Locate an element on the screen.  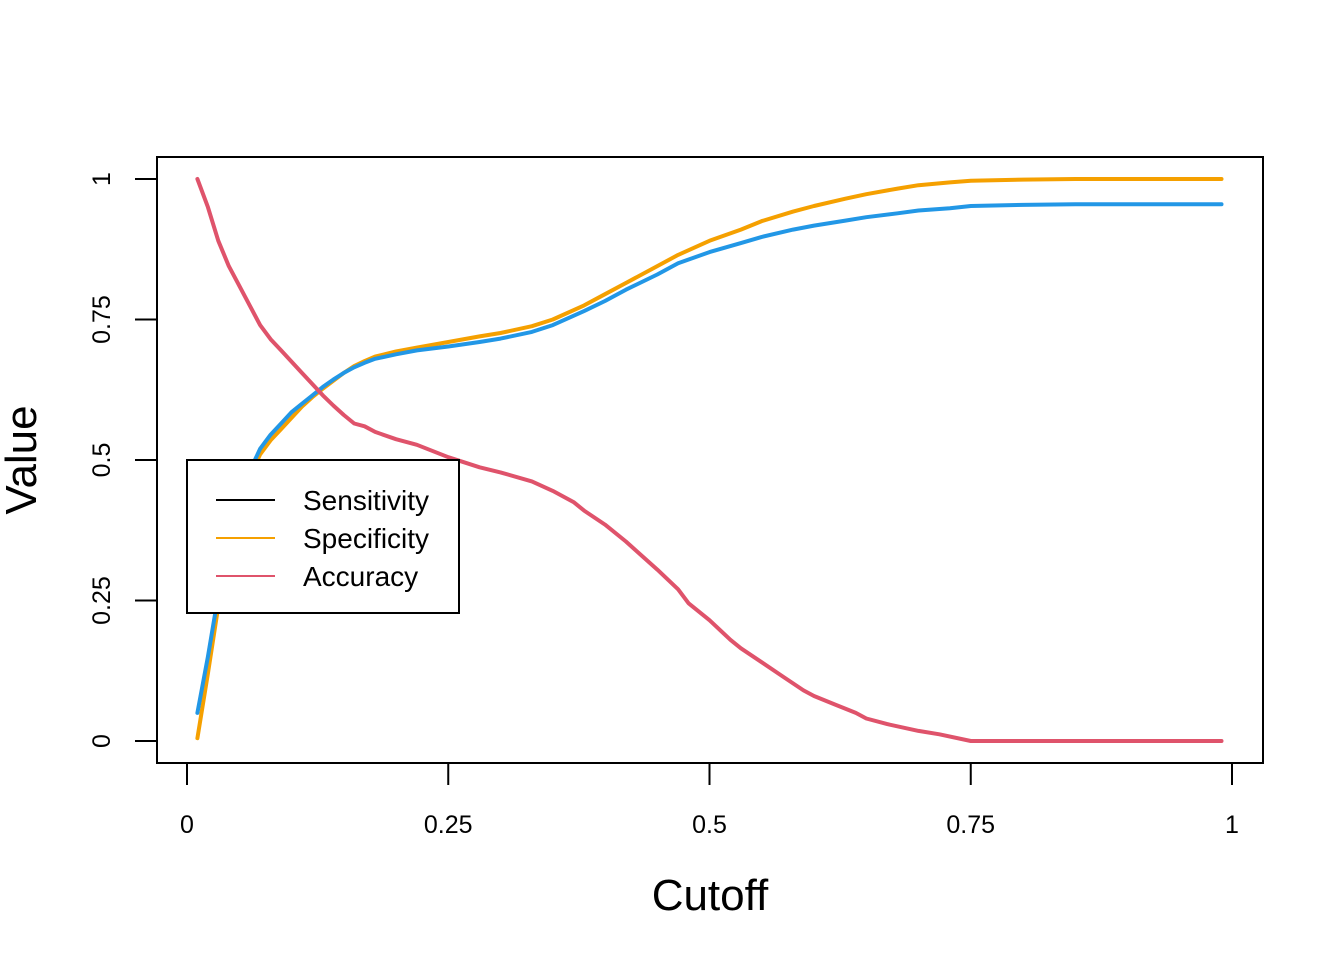
legend-label: Accuracy is located at coordinates (360, 576).